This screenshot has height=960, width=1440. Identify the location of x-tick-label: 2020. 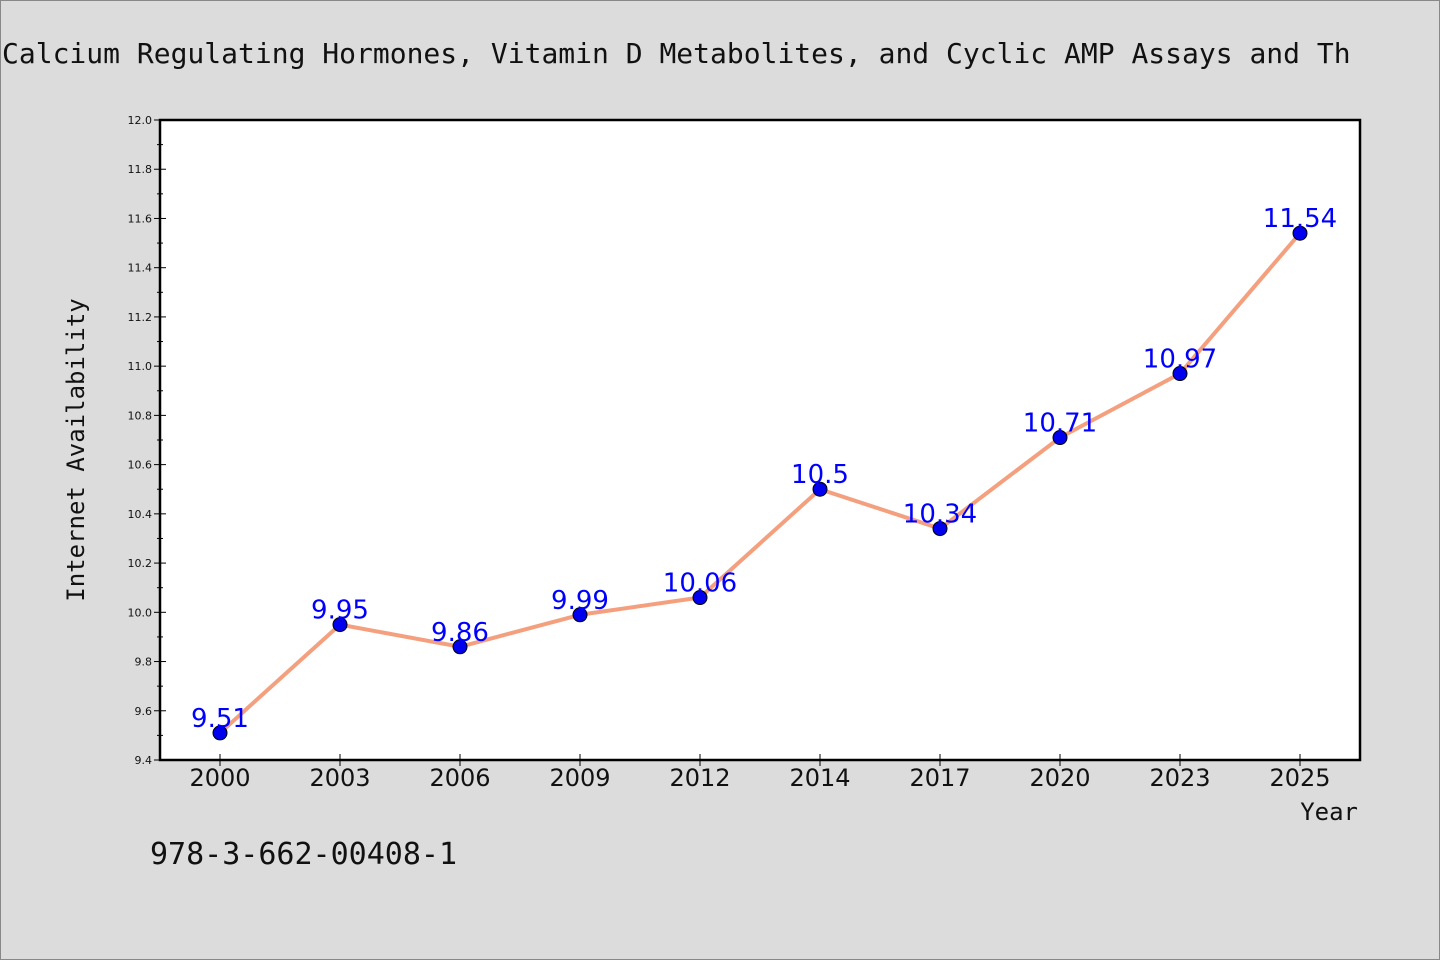
(1059, 778).